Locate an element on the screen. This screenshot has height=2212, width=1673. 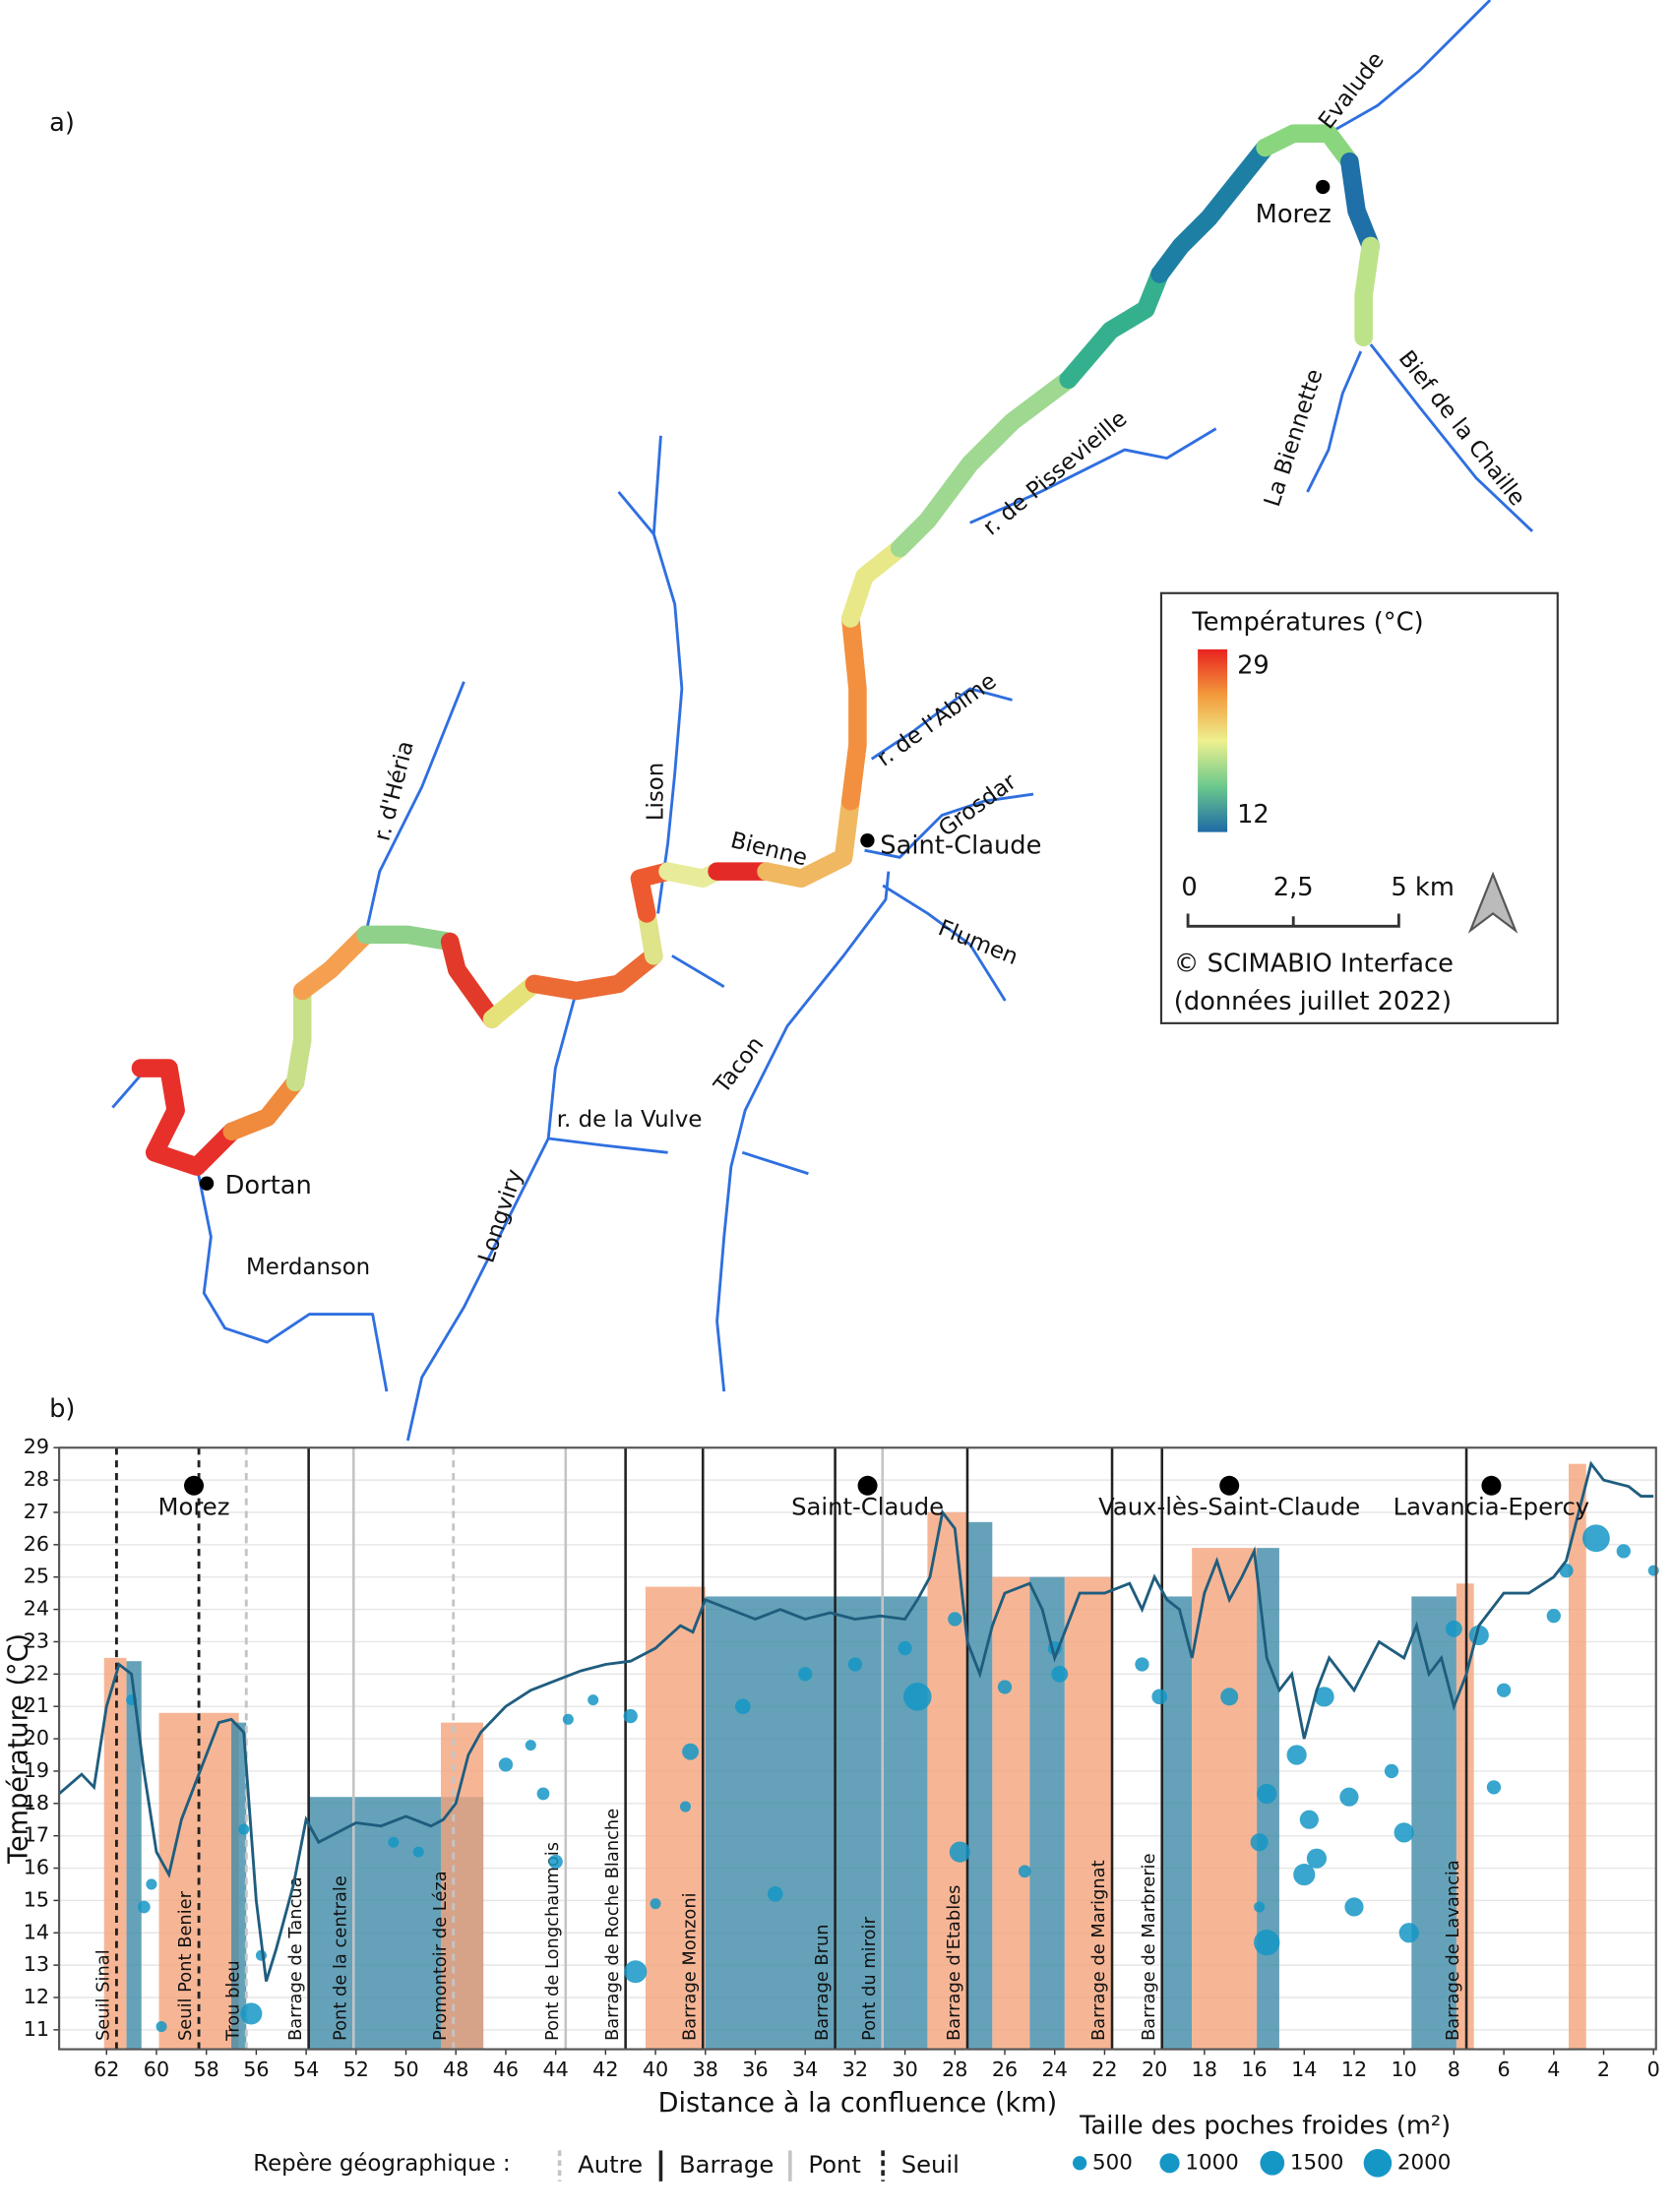
river-label: r. de la Vulve is located at coordinates (630, 1120).